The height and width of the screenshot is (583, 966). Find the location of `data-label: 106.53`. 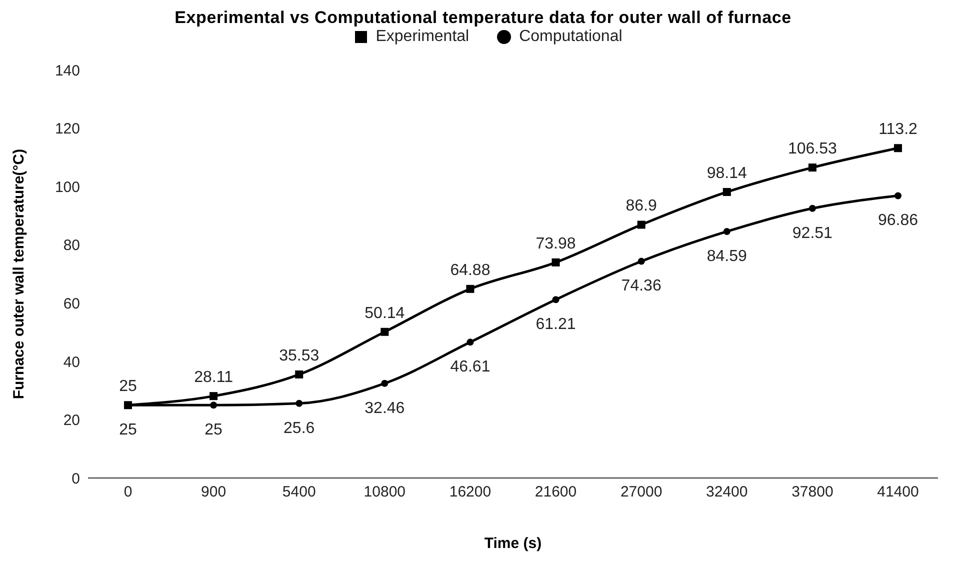

data-label: 106.53 is located at coordinates (813, 149).